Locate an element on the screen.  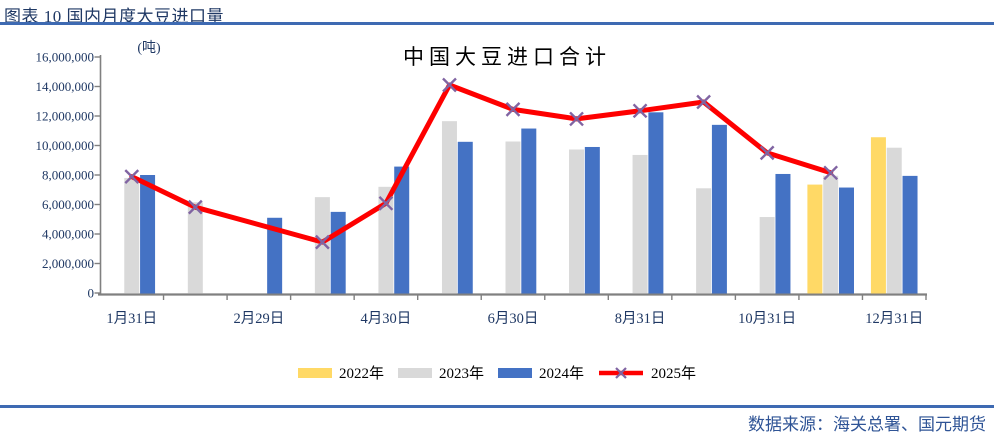
chart-legend: 2022年 2023年 2024年 2025年 is located at coordinates (497, 372).